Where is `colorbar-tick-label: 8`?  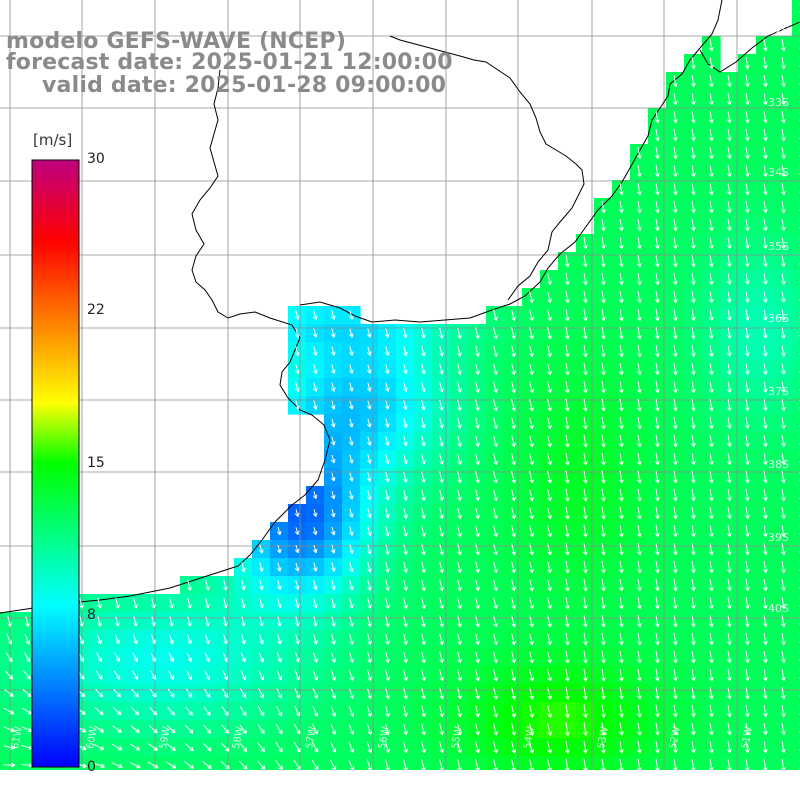 colorbar-tick-label: 8 is located at coordinates (91, 615).